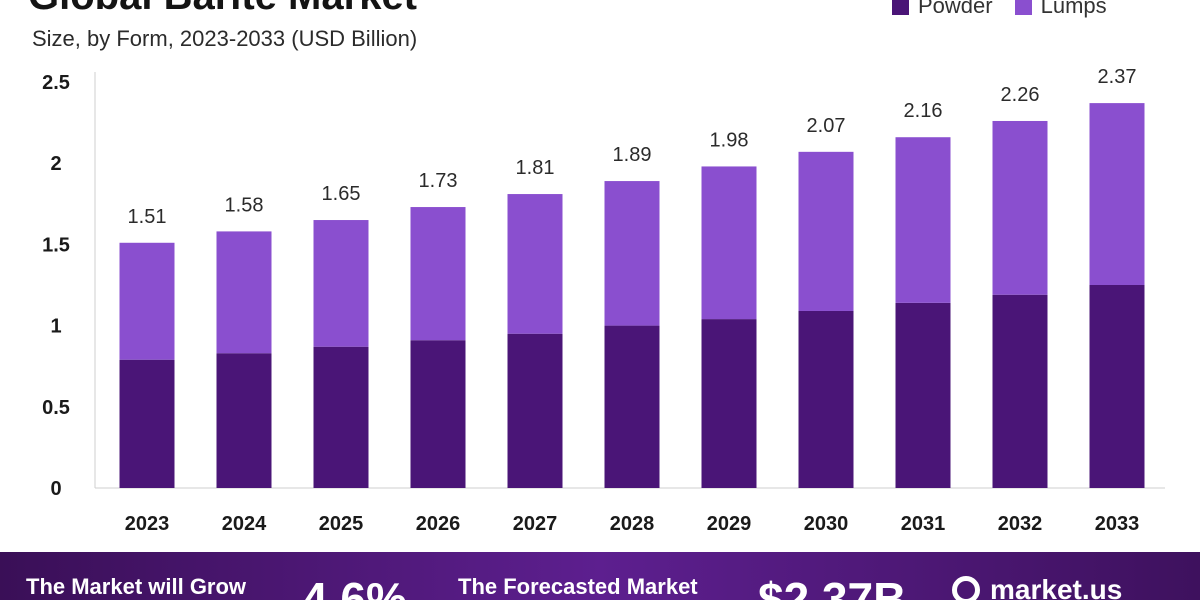 The width and height of the screenshot is (1200, 600). I want to click on data-label-total: 1.98, so click(729, 140).